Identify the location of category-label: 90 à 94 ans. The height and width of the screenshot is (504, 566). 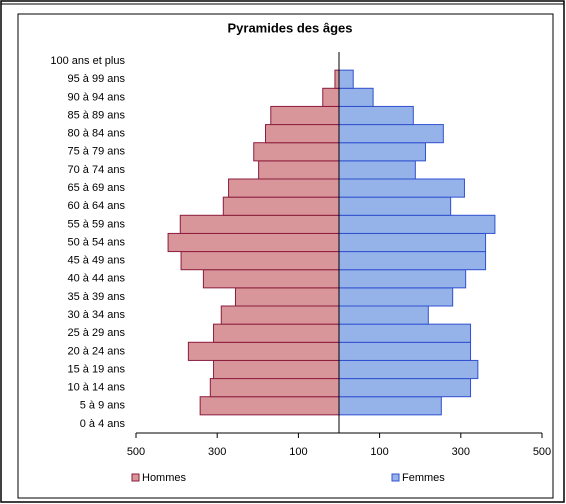
(97, 97).